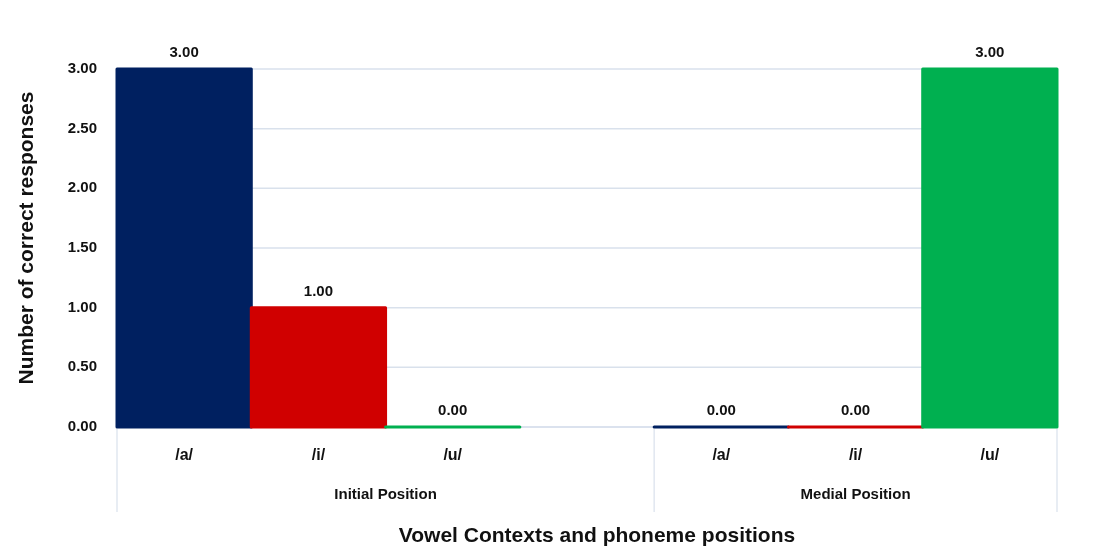 The height and width of the screenshot is (551, 1097). I want to click on y-tick-label: 2.00, so click(82, 187).